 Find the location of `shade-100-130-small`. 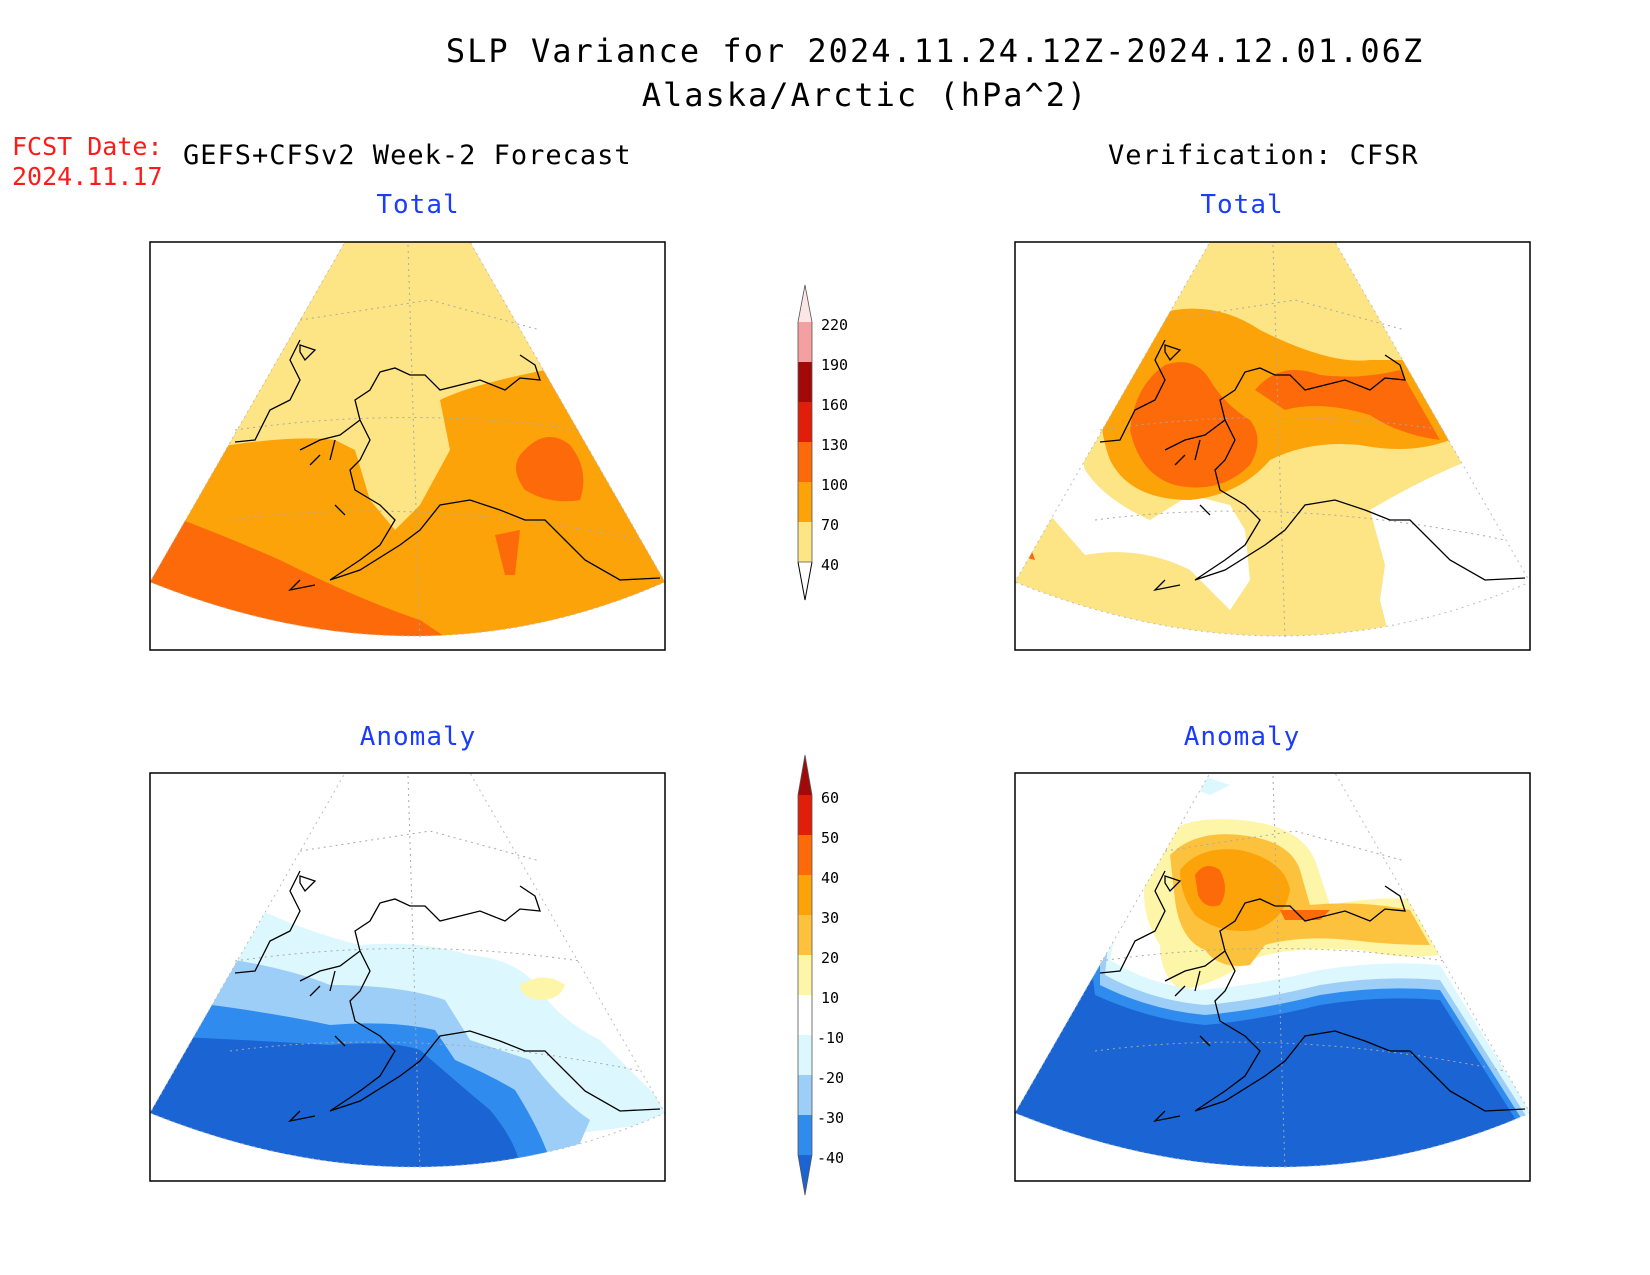

shade-100-130-small is located at coordinates (507, 552).